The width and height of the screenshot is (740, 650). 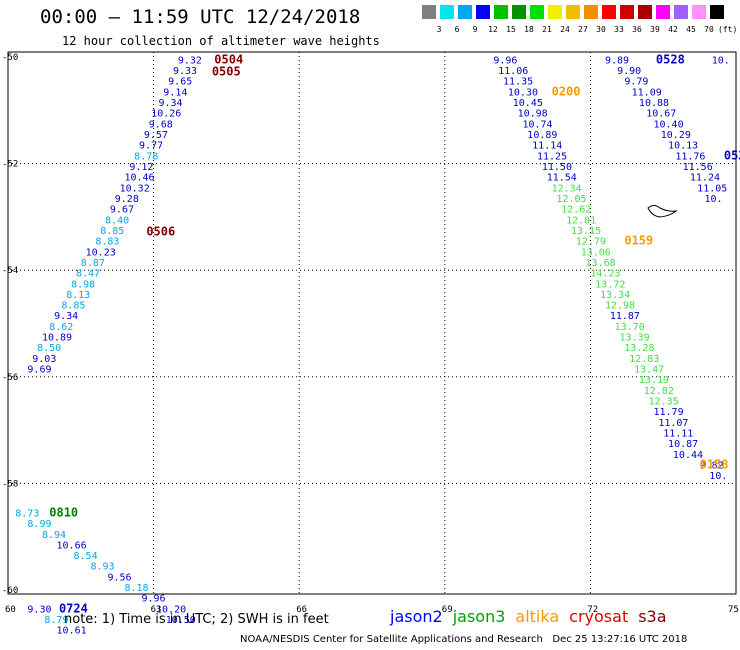 What do you see at coordinates (61, 327) in the screenshot?
I see `wave-height-value: 8.62` at bounding box center [61, 327].